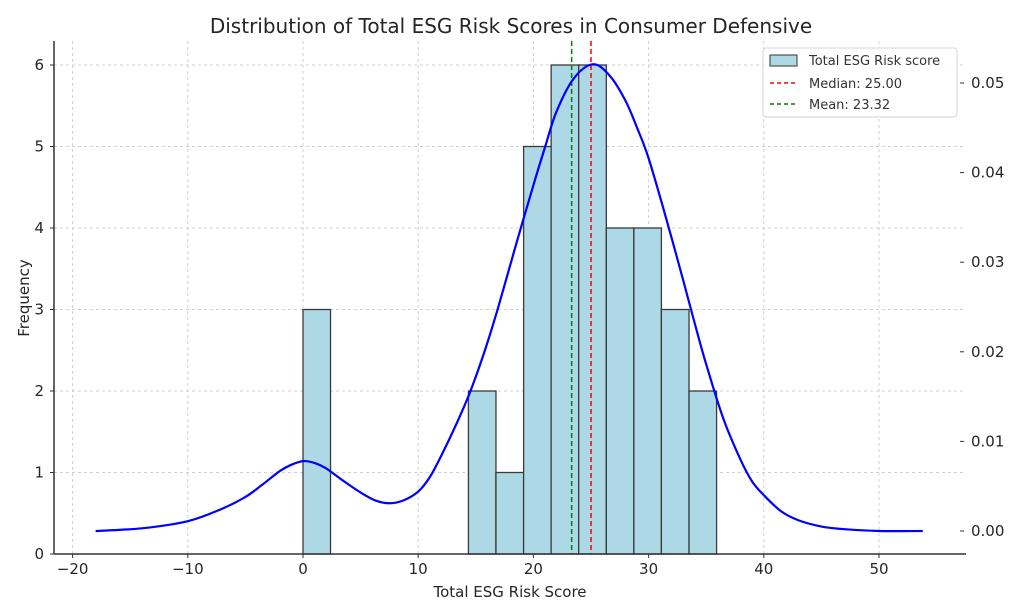 Image resolution: width=1023 pixels, height=614 pixels. Describe the element at coordinates (987, 441) in the screenshot. I see `y2-tick-label: 0.01` at that location.